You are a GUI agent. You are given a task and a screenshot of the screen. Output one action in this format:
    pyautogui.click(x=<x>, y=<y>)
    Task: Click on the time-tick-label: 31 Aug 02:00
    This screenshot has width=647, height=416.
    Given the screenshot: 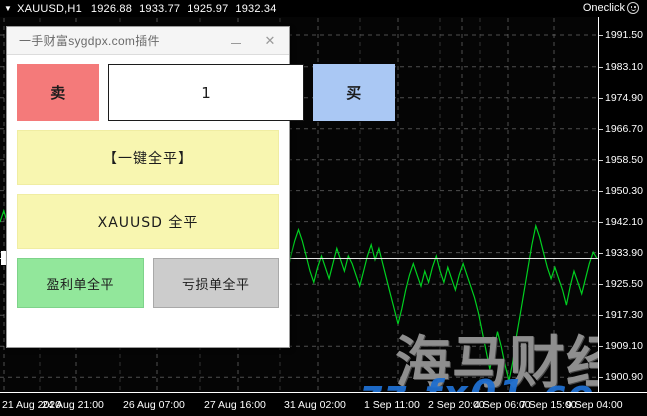 What is the action you would take?
    pyautogui.click(x=315, y=405)
    